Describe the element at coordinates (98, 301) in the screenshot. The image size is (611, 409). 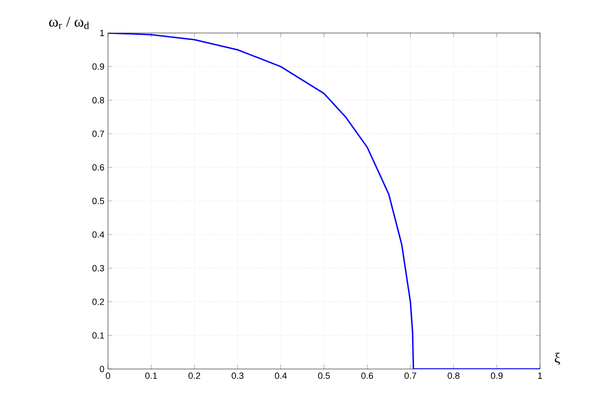
I see `y-tick-label: 0.2` at that location.